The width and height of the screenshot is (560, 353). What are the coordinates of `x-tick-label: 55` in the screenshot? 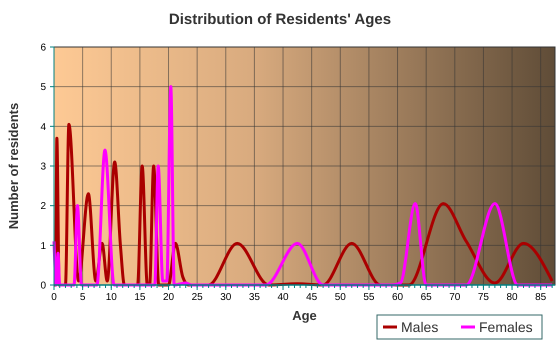 It's located at (369, 297).